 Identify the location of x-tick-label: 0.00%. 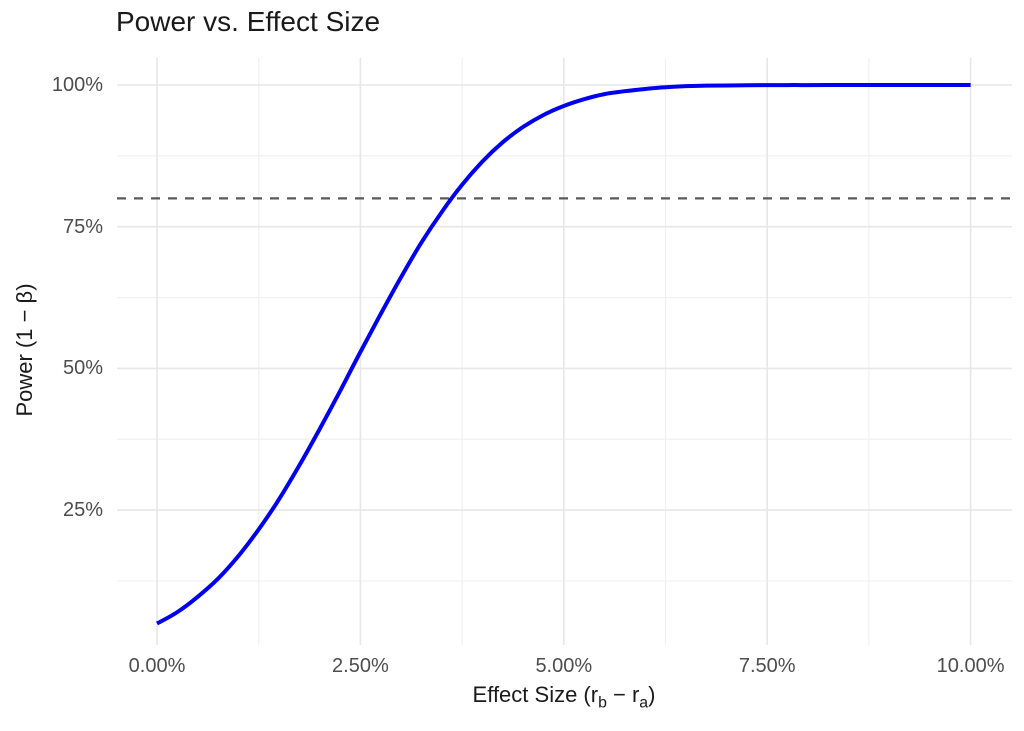
(157, 666).